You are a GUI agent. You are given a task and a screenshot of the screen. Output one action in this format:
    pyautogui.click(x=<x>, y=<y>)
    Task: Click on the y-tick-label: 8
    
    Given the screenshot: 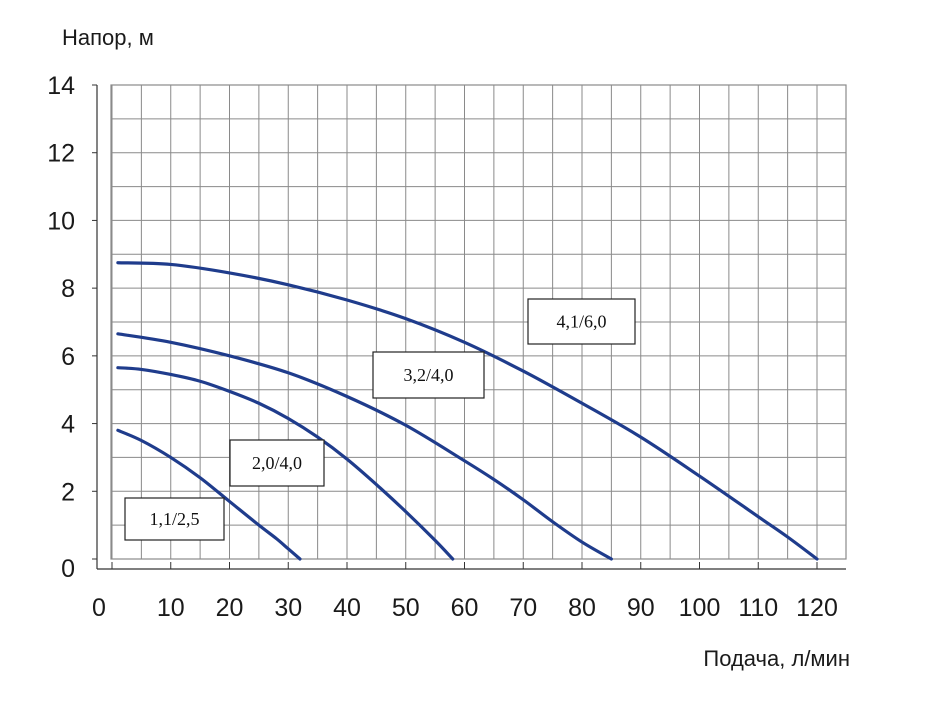 What is the action you would take?
    pyautogui.click(x=68, y=289)
    